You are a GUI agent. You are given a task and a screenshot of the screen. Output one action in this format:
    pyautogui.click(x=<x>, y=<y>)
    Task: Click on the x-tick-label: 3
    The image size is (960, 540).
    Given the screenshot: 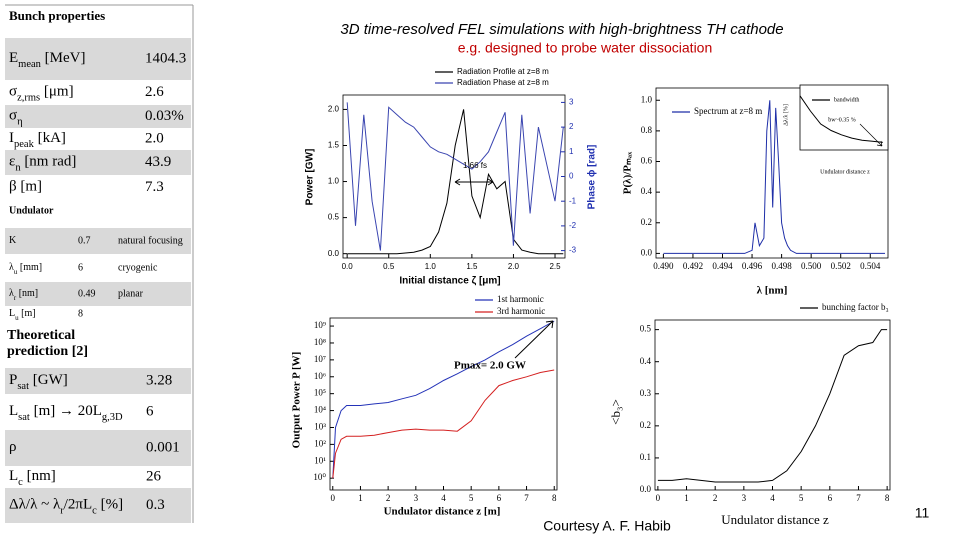 What is the action you would take?
    pyautogui.click(x=416, y=498)
    